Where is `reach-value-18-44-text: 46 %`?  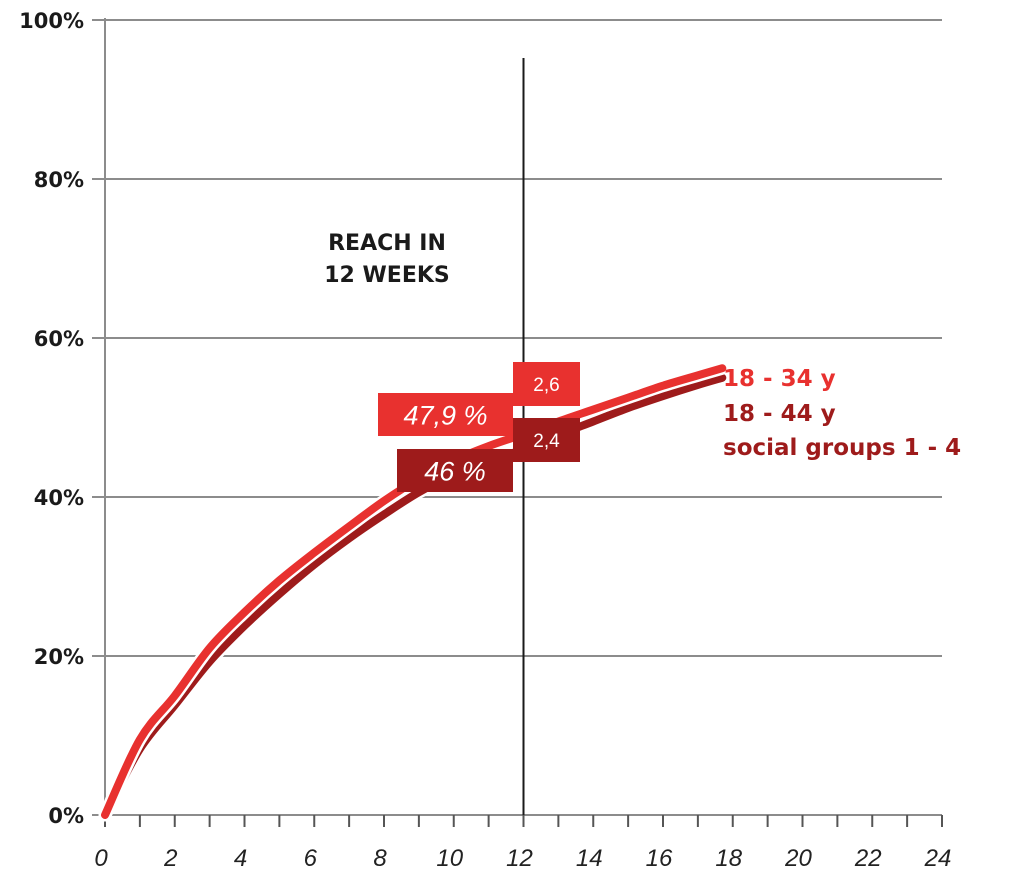
reach-value-18-44-text: 46 % is located at coordinates (455, 472).